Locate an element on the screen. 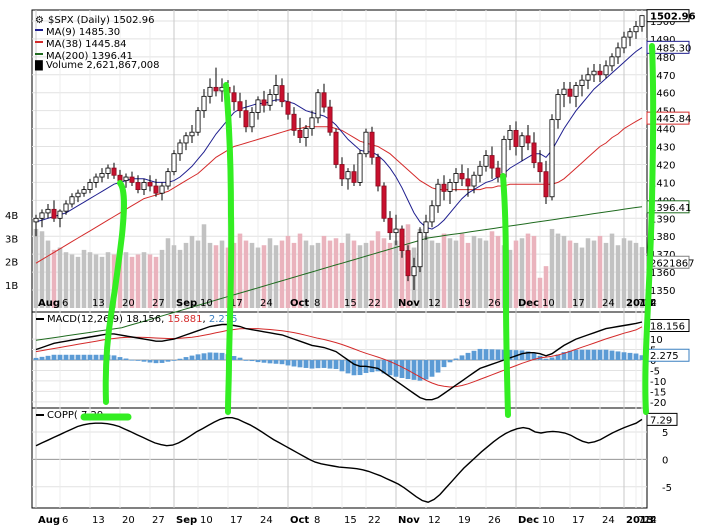 The height and width of the screenshot is (529, 706). x-axis-label: Dec is located at coordinates (528, 303).